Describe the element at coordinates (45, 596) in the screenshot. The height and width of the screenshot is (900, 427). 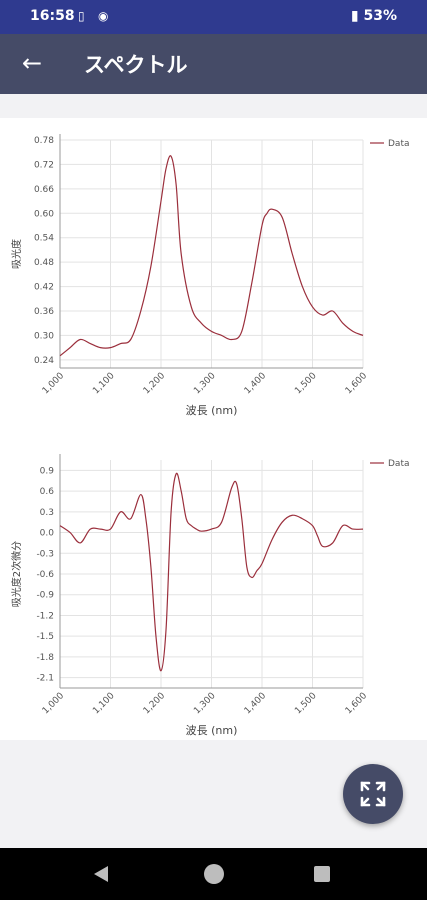
I see `y-tick-label: -0.9` at that location.